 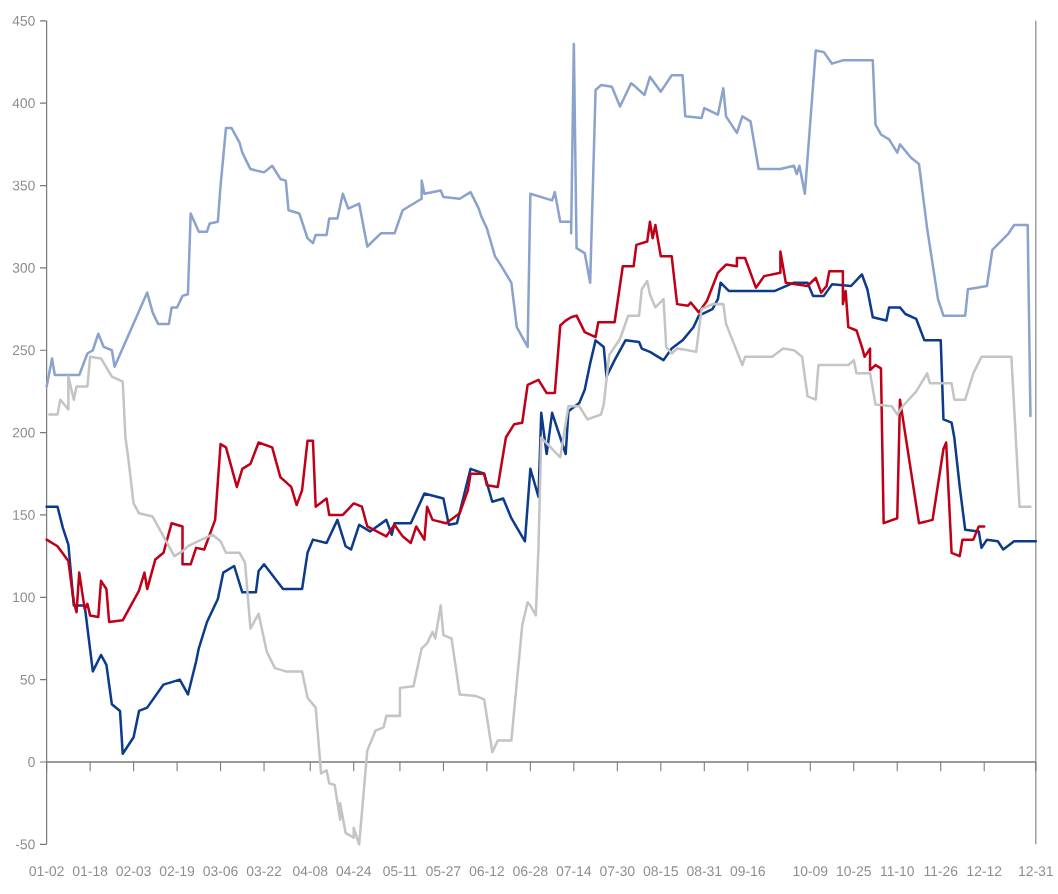 What do you see at coordinates (90, 871) in the screenshot?
I see `x-tick-label: 01-18` at bounding box center [90, 871].